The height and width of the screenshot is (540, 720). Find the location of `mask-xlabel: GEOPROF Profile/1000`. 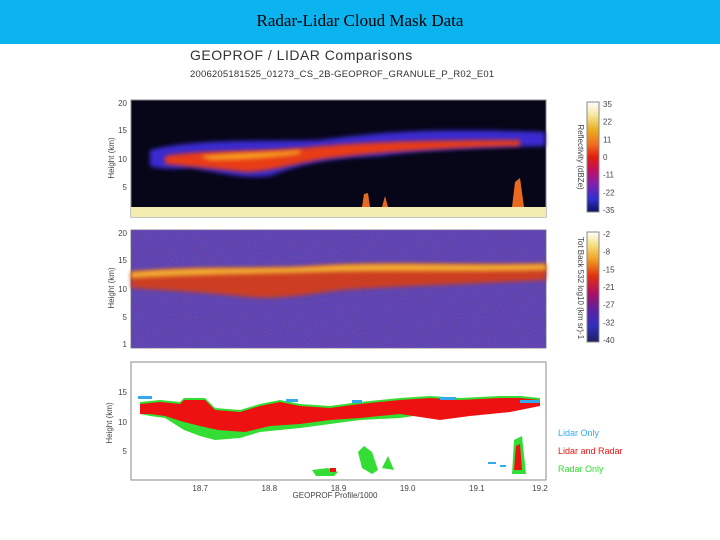

mask-xlabel: GEOPROF Profile/1000 is located at coordinates (335, 495).